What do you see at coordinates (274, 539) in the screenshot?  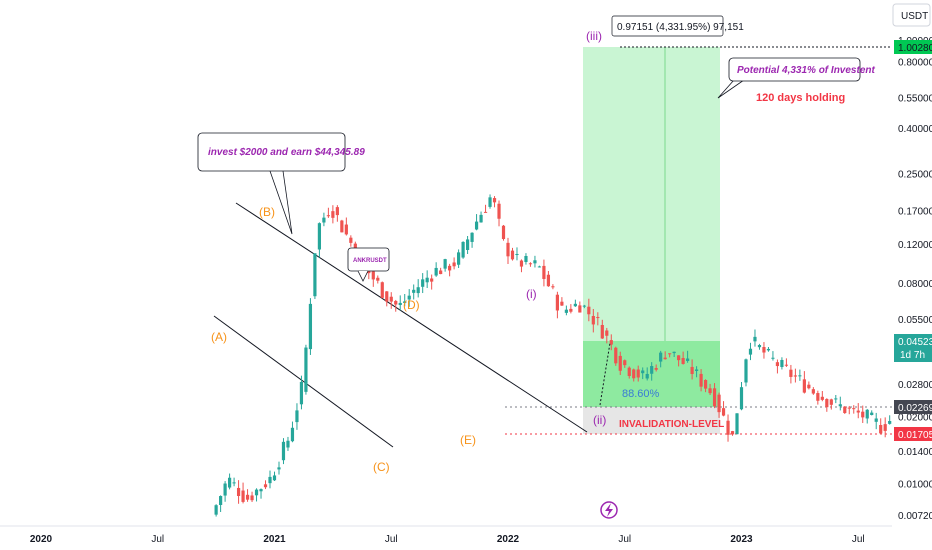 I see `x-tick-label: 2021` at bounding box center [274, 539].